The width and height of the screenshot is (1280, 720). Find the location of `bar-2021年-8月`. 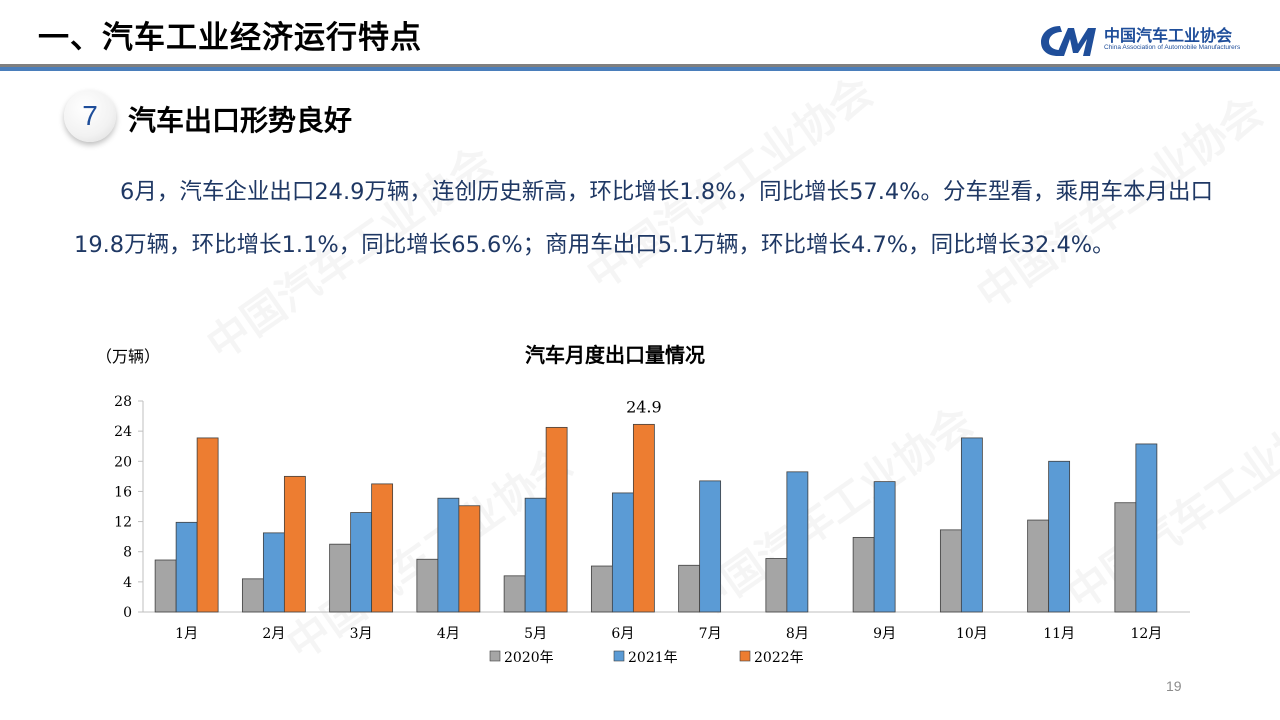

bar-2021年-8月 is located at coordinates (797, 542).